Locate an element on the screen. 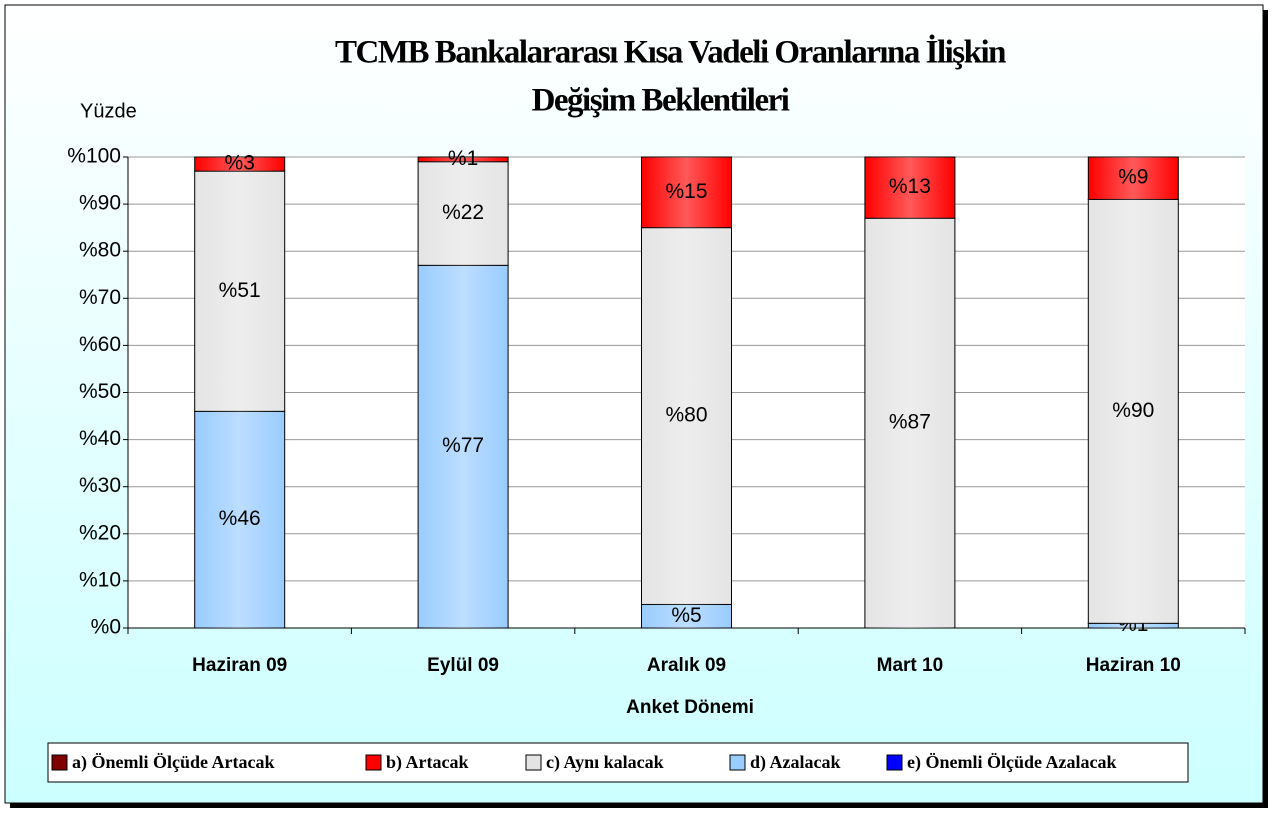 The height and width of the screenshot is (813, 1273). y-tick-label: %70 is located at coordinates (100, 297).